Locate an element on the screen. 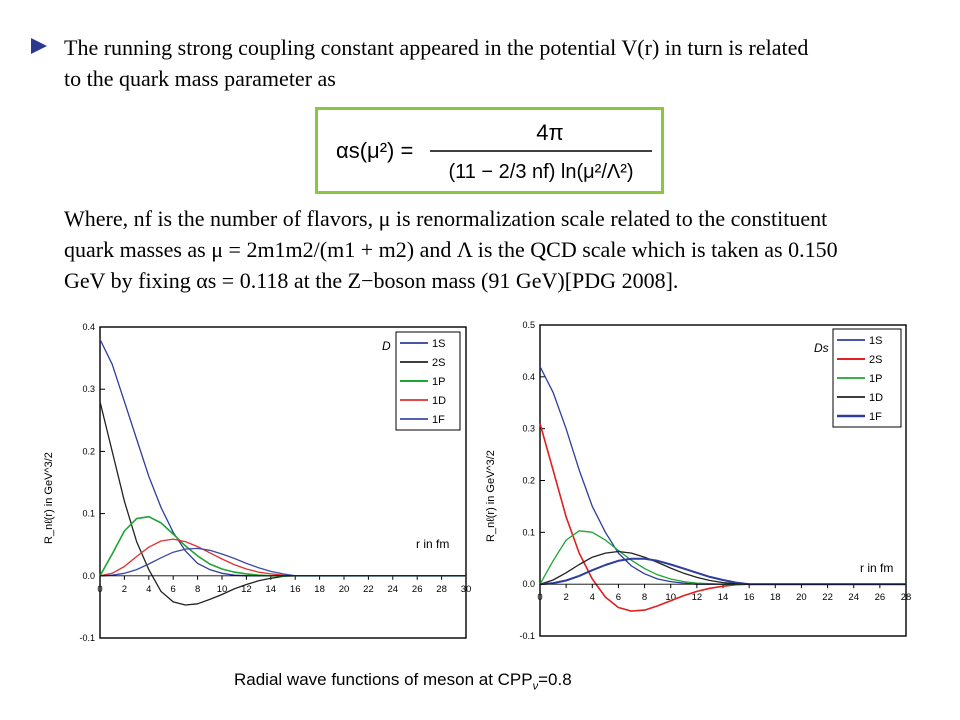 The height and width of the screenshot is (720, 960). ds-xtick-label: 2 is located at coordinates (565, 597).